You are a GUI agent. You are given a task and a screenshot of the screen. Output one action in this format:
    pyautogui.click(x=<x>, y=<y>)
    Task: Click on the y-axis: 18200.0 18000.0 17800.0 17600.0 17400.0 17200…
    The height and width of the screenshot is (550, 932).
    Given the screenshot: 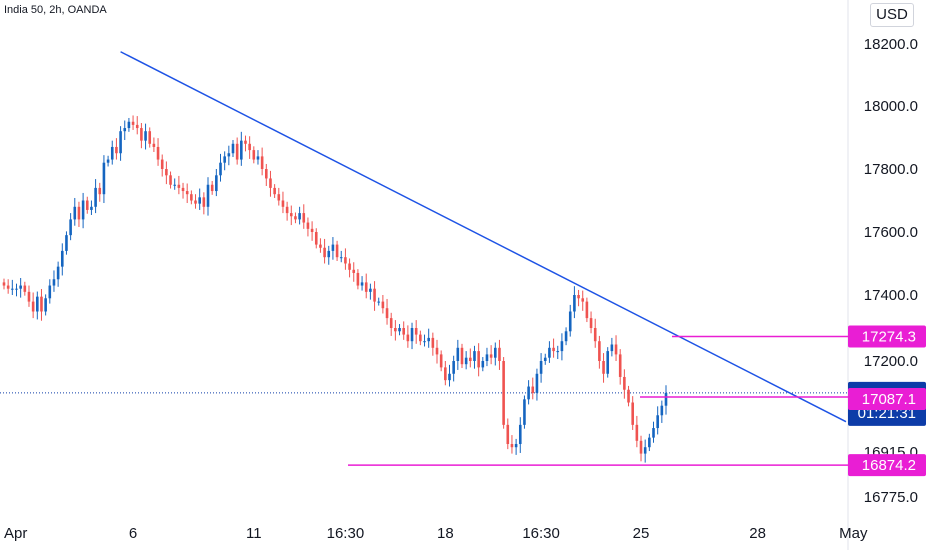 What is the action you would take?
    pyautogui.click(x=891, y=271)
    